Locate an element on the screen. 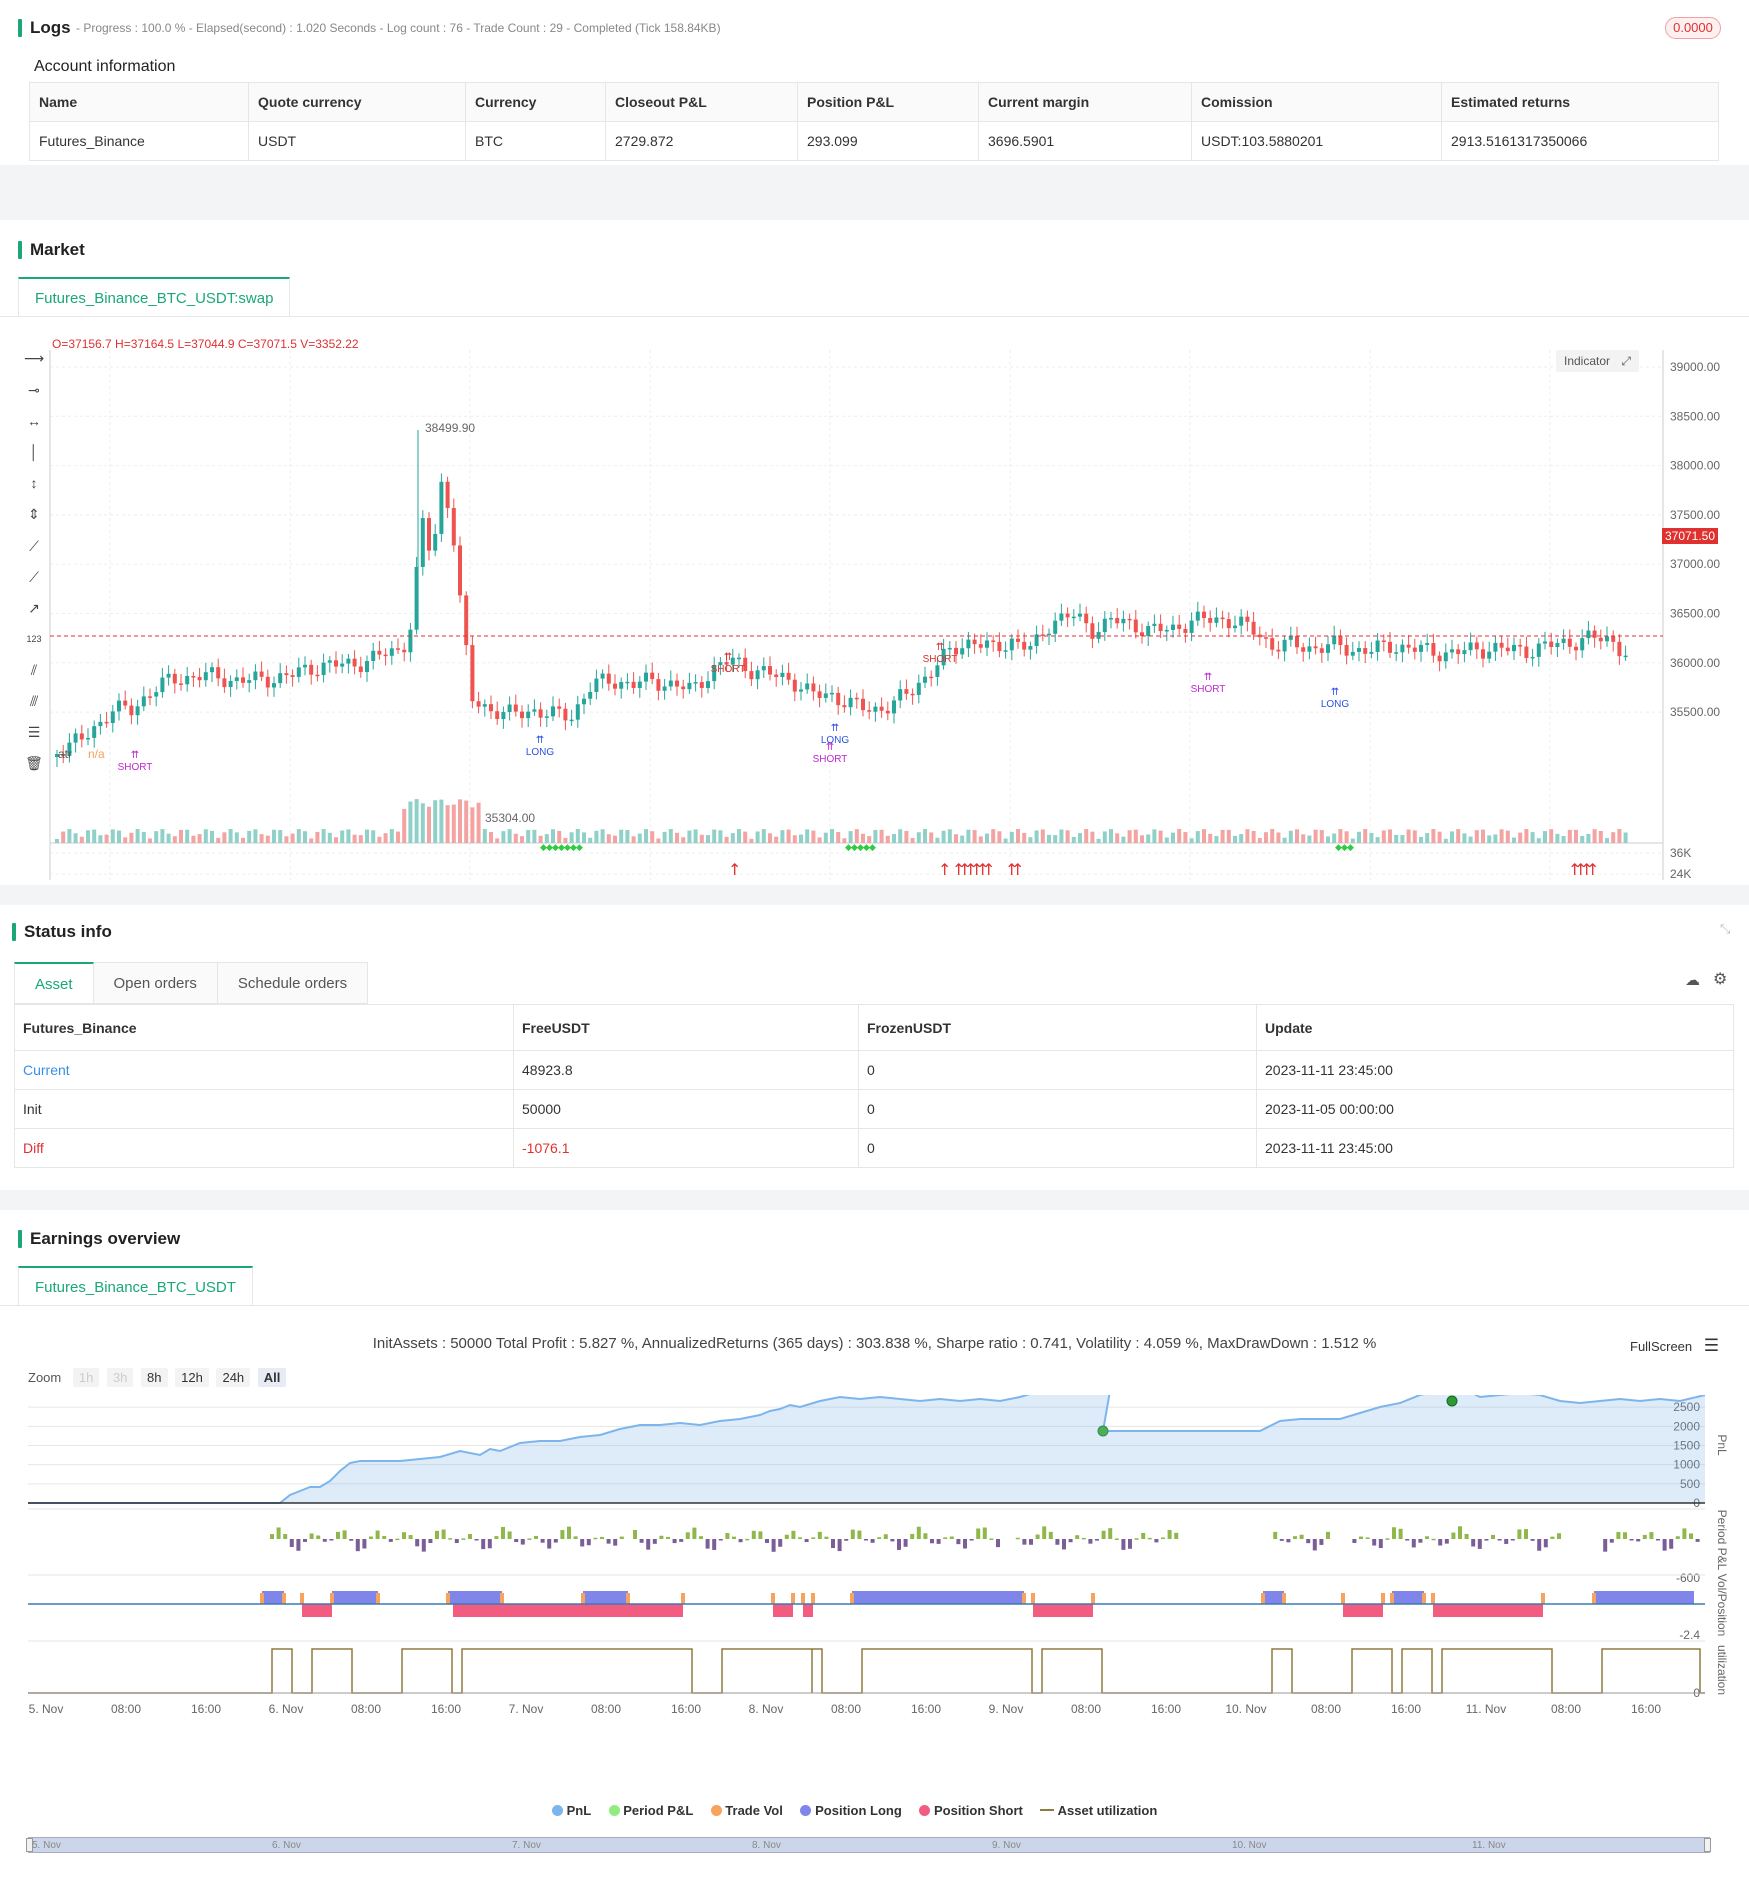  market-tab: Futures_Binance_BTC_USDT:swap is located at coordinates (154, 297).